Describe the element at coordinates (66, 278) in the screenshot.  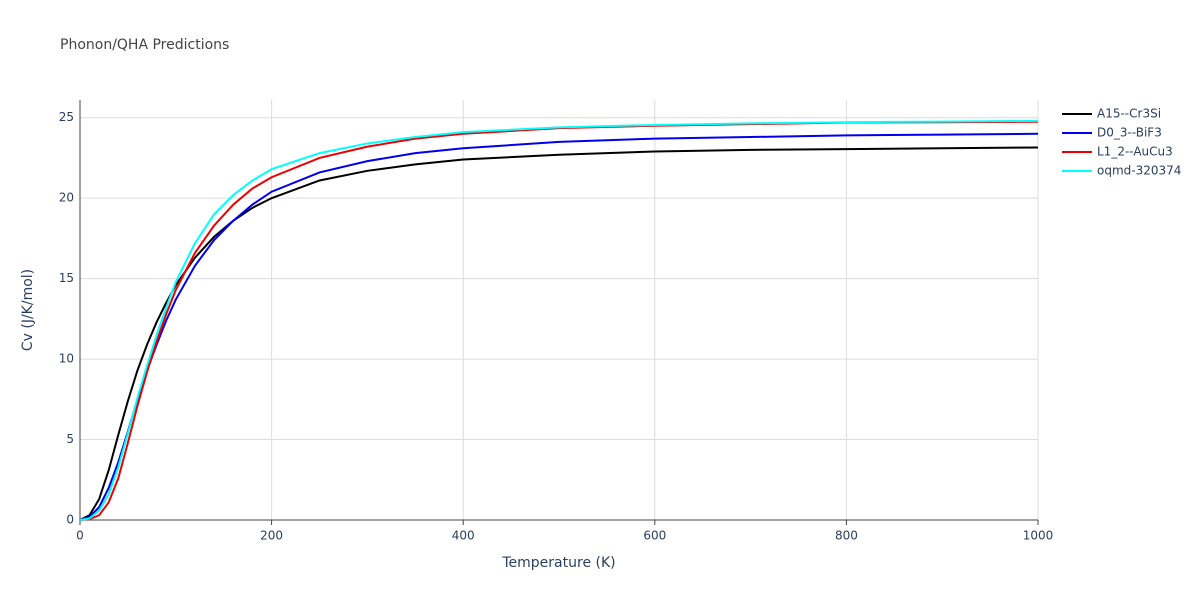
I see `y-tick-label: 15` at that location.